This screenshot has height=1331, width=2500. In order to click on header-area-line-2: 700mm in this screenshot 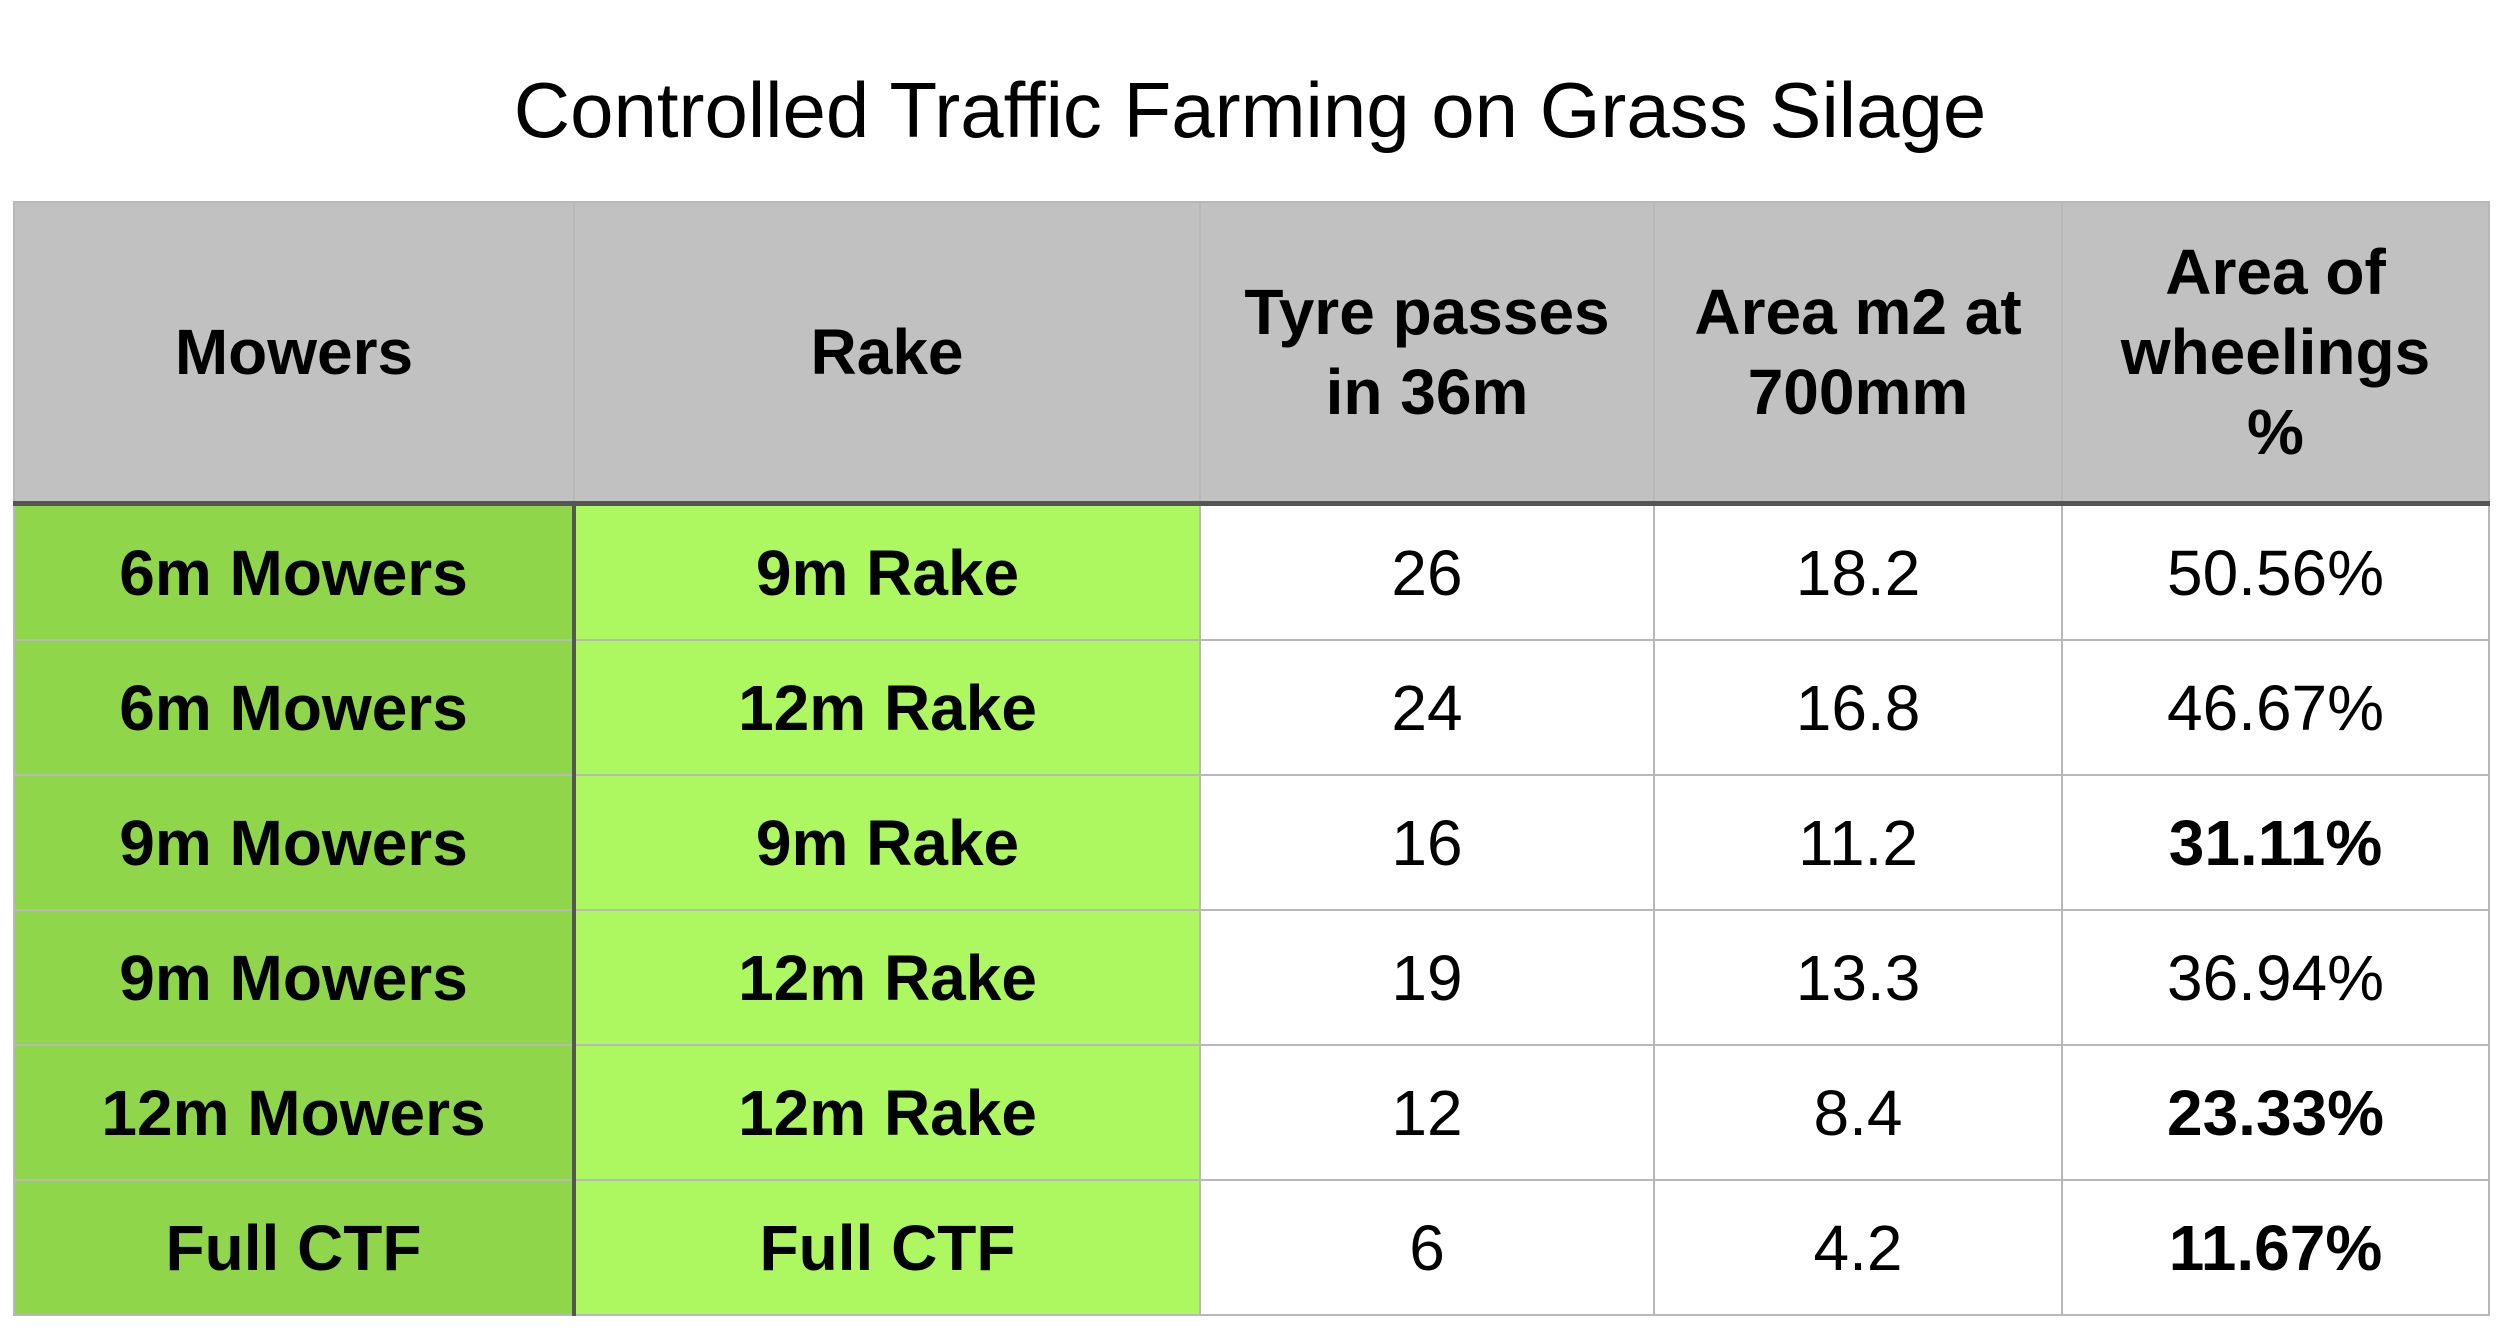, I will do `click(1858, 392)`.